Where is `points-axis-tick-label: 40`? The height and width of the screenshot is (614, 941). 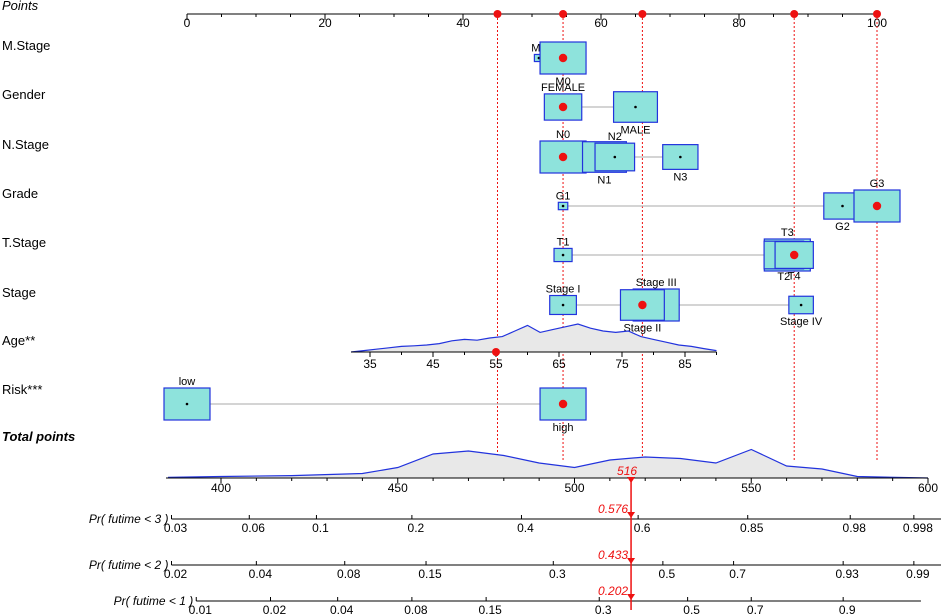
points-axis-tick-label: 40 is located at coordinates (463, 23).